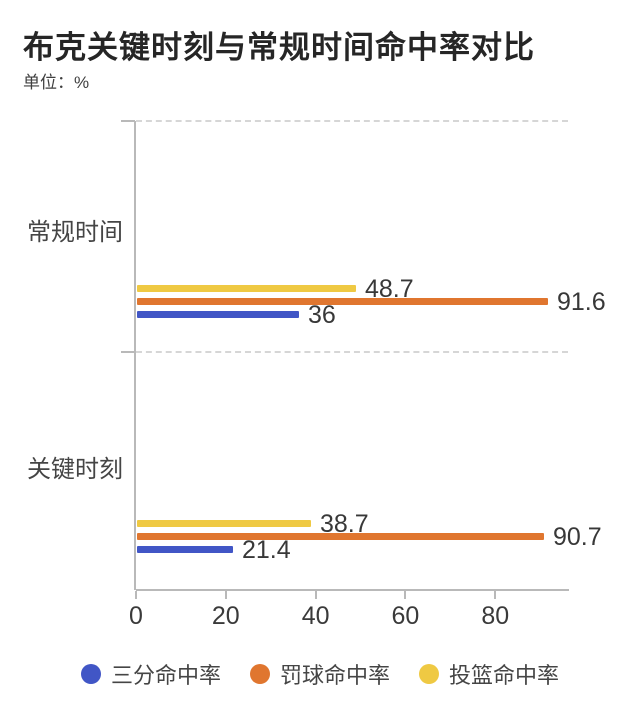 The image size is (640, 709). What do you see at coordinates (75, 469) in the screenshot?
I see `category-label: 关键时刻` at bounding box center [75, 469].